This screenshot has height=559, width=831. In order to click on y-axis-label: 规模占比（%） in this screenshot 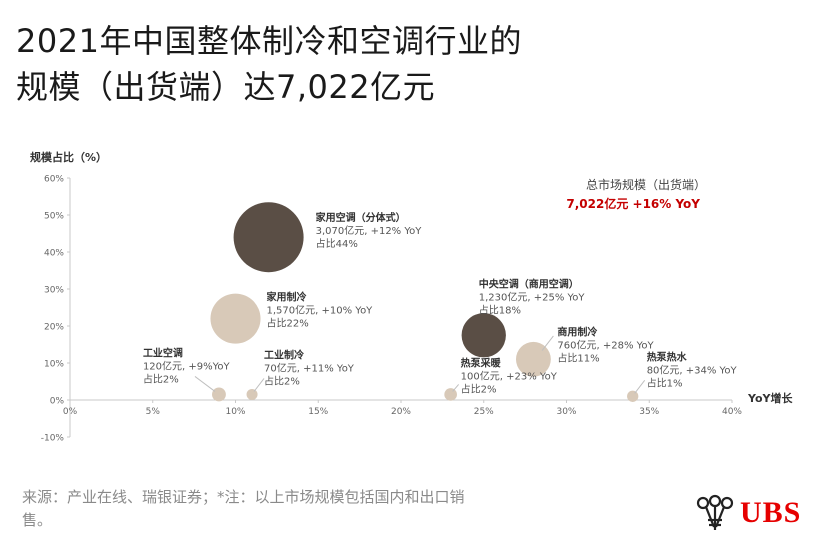, I will do `click(68, 157)`.